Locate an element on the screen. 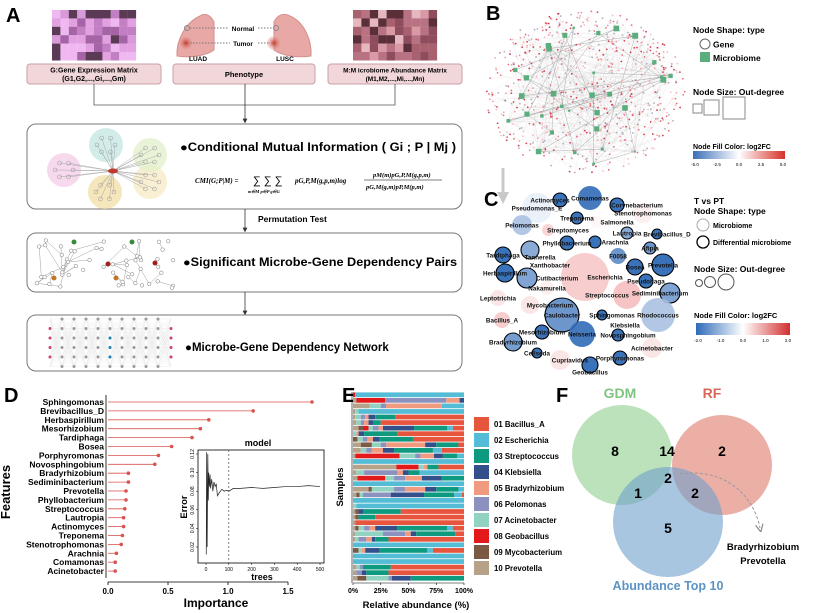 The height and width of the screenshot is (613, 814). node-label: Novosphingobium is located at coordinates (628, 335).